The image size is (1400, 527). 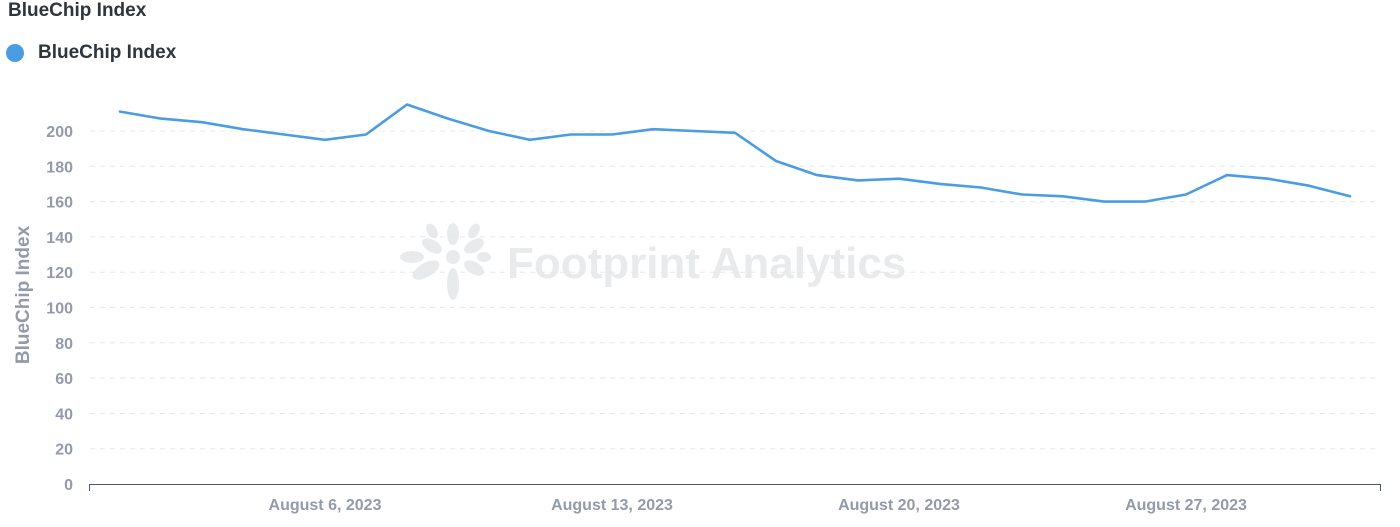 What do you see at coordinates (64, 414) in the screenshot?
I see `y-tick-label: 40` at bounding box center [64, 414].